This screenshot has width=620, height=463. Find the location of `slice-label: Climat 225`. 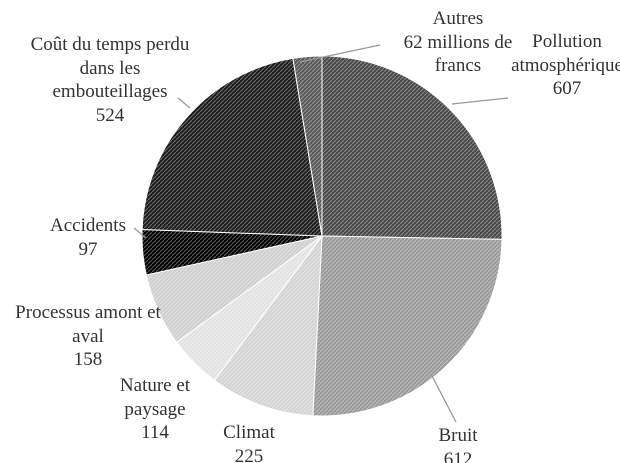

slice-label: Climat 225 is located at coordinates (249, 442).